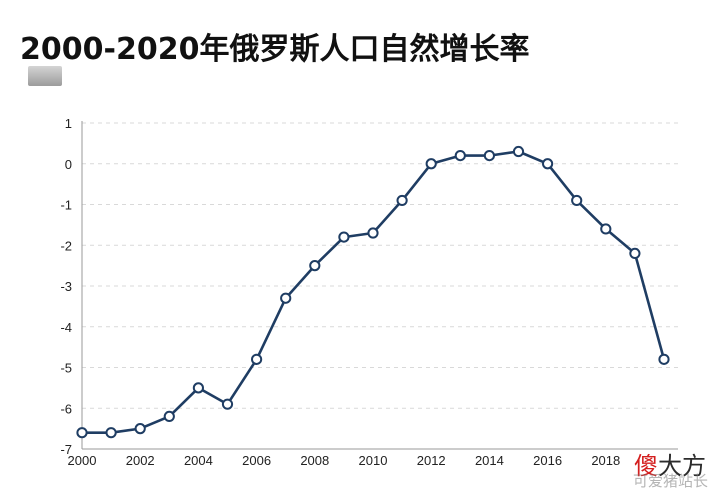  What do you see at coordinates (670, 481) in the screenshot?
I see `watermark-sub: 可爱猪站长` at bounding box center [670, 481].